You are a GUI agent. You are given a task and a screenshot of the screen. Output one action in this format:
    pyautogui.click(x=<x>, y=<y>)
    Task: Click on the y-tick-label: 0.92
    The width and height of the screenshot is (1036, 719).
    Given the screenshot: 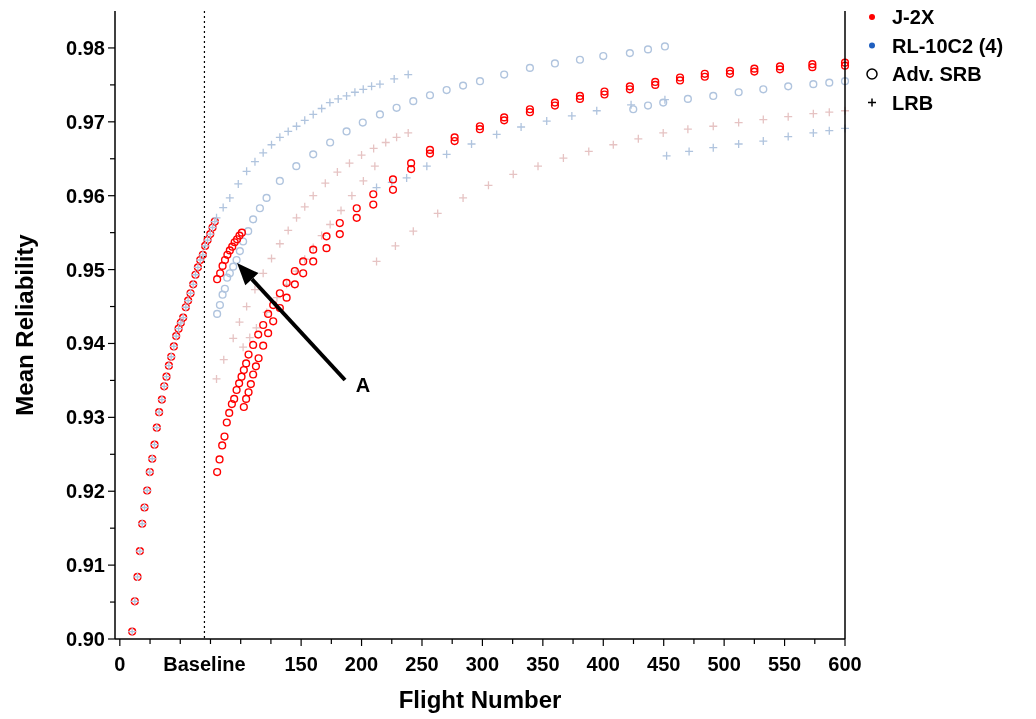 What is the action you would take?
    pyautogui.click(x=85, y=491)
    